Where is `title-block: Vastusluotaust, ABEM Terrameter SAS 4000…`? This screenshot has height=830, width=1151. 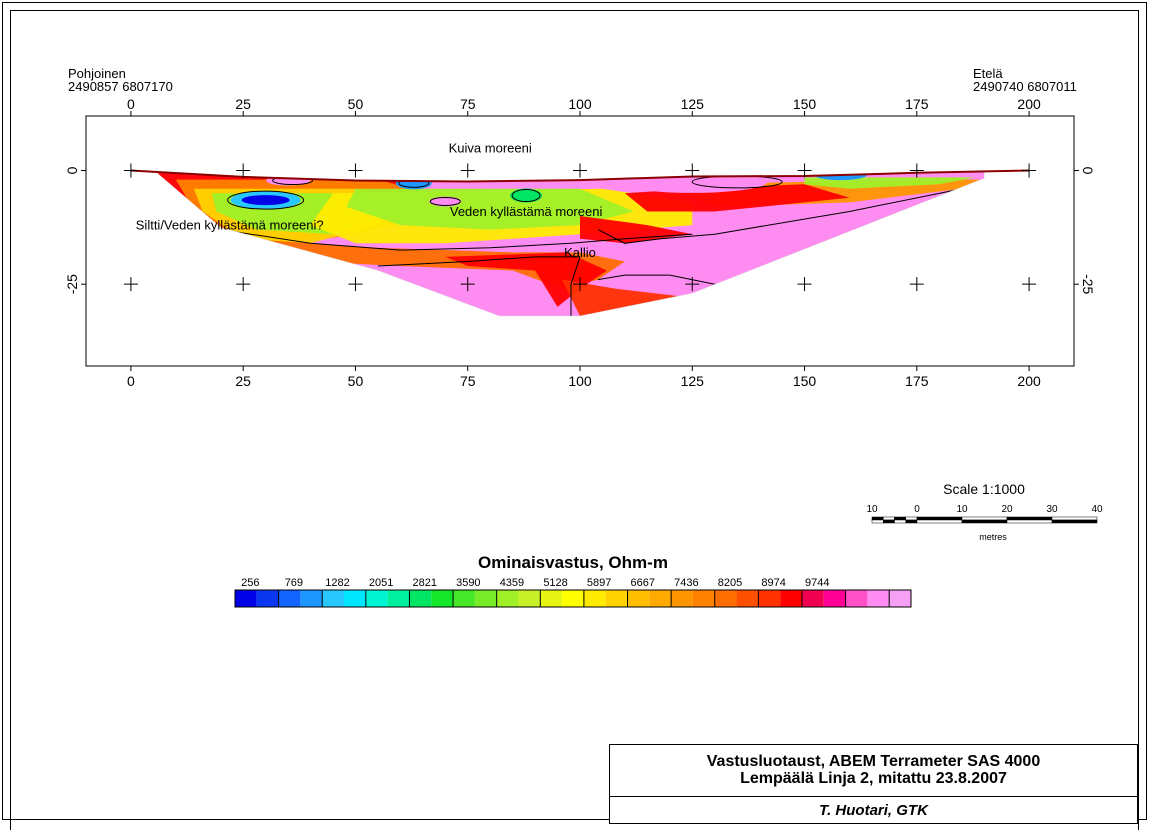
title-block: Vastusluotaust, ABEM Terrameter SAS 4000… is located at coordinates (873, 784).